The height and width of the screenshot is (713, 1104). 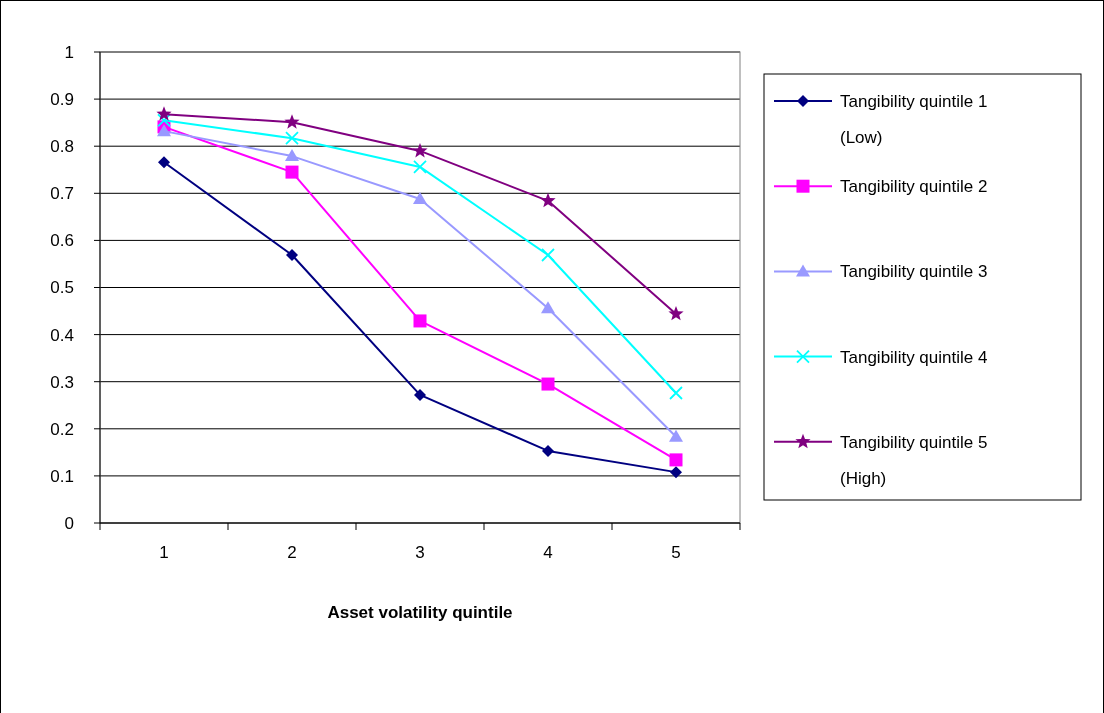 I want to click on y-tick-label: 0.4, so click(x=62, y=335).